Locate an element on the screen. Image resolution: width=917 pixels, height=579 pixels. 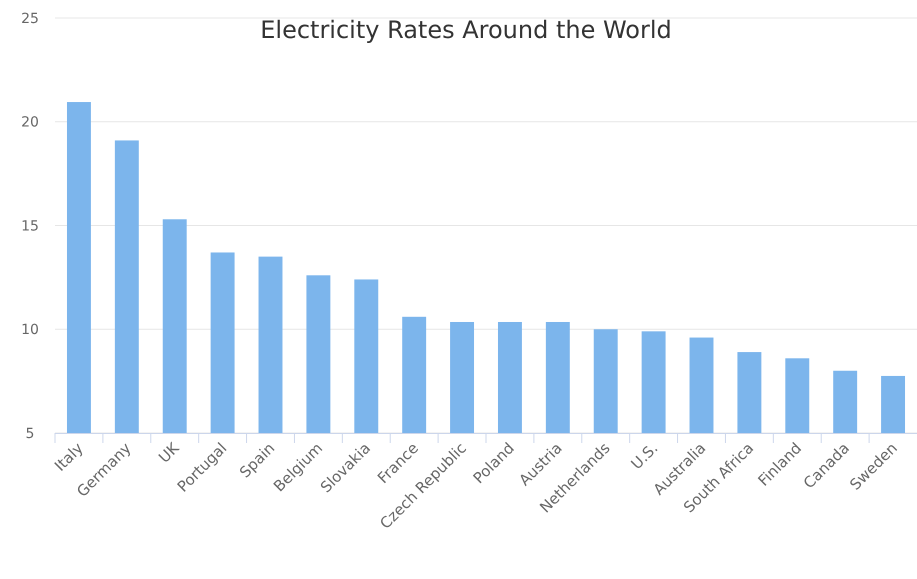
y-tick-label: 20 is located at coordinates (30, 122).